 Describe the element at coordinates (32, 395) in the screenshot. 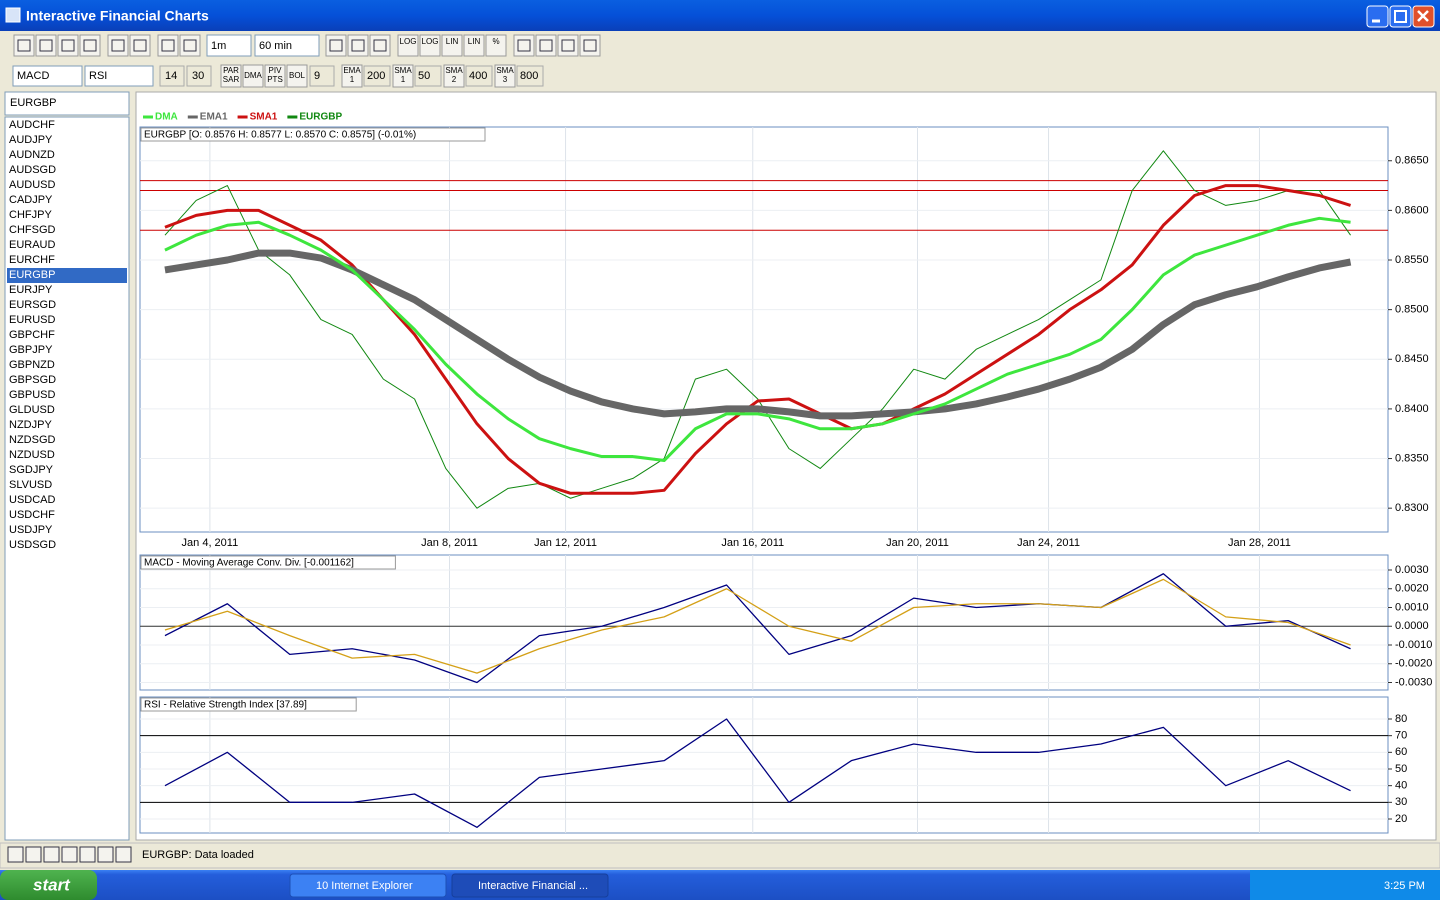

I see `symbol-item: GBPUSD` at that location.